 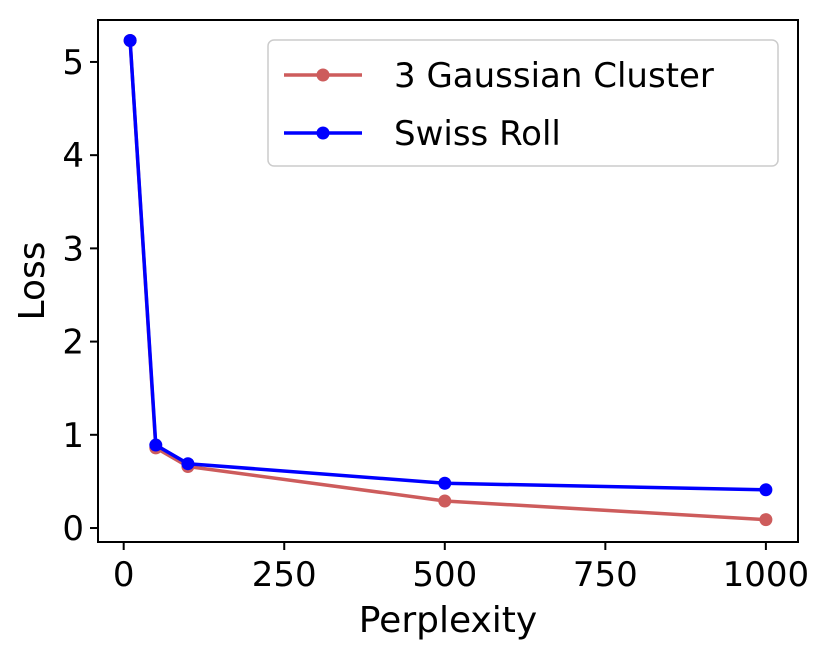 What do you see at coordinates (32, 281) in the screenshot?
I see `y-axis-title: Loss` at bounding box center [32, 281].